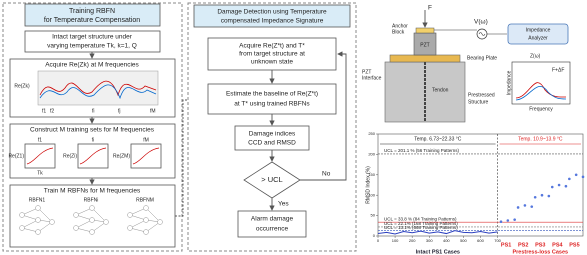 This screenshot has width=587, height=255. What do you see at coordinates (371, 194) in the screenshot?
I see `y-tick-label: 100` at bounding box center [371, 194].